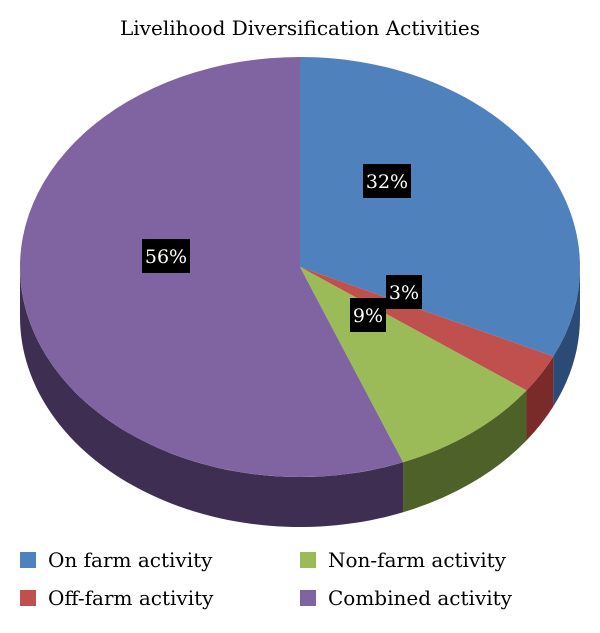 This screenshot has height=633, width=600. Describe the element at coordinates (28, 560) in the screenshot. I see `legend-swatch-on-farm` at that location.